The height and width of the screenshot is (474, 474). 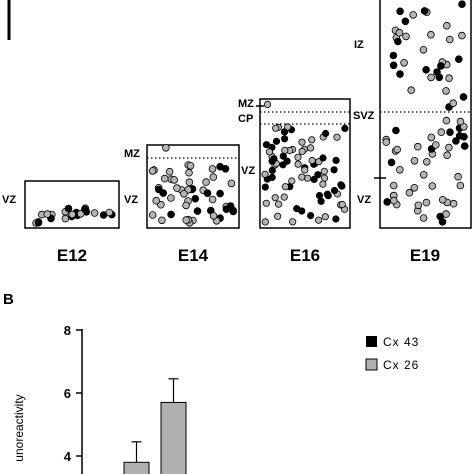 I want to click on y-tick-label: 8, so click(x=67, y=330).